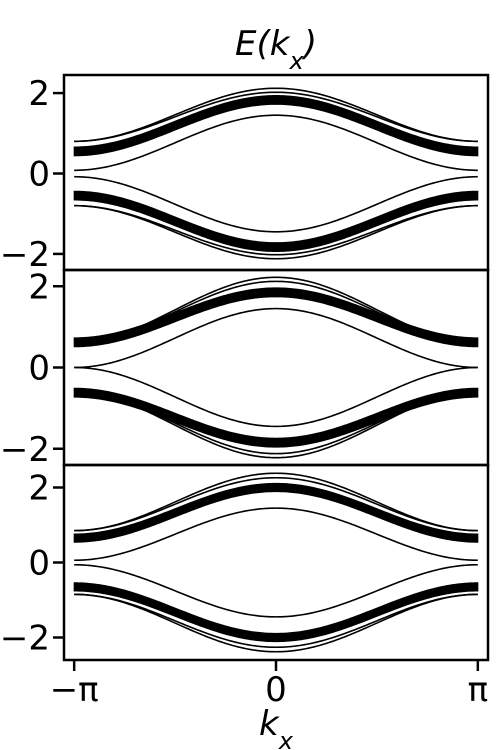  What do you see at coordinates (276, 727) in the screenshot?
I see `x-axis-label: kx` at bounding box center [276, 727].